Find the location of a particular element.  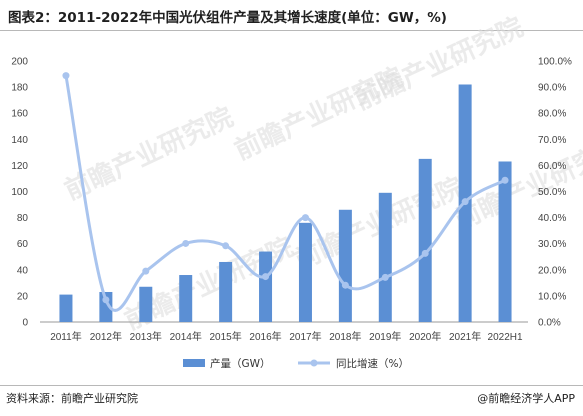

x-tick-label: 2013年 is located at coordinates (146, 336).